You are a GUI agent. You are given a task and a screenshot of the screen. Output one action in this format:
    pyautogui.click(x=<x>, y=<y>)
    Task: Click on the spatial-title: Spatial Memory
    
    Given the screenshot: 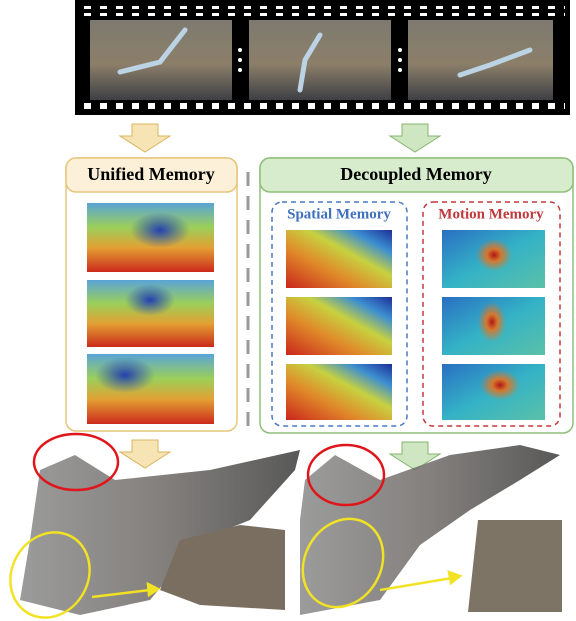 What is the action you would take?
    pyautogui.click(x=339, y=214)
    